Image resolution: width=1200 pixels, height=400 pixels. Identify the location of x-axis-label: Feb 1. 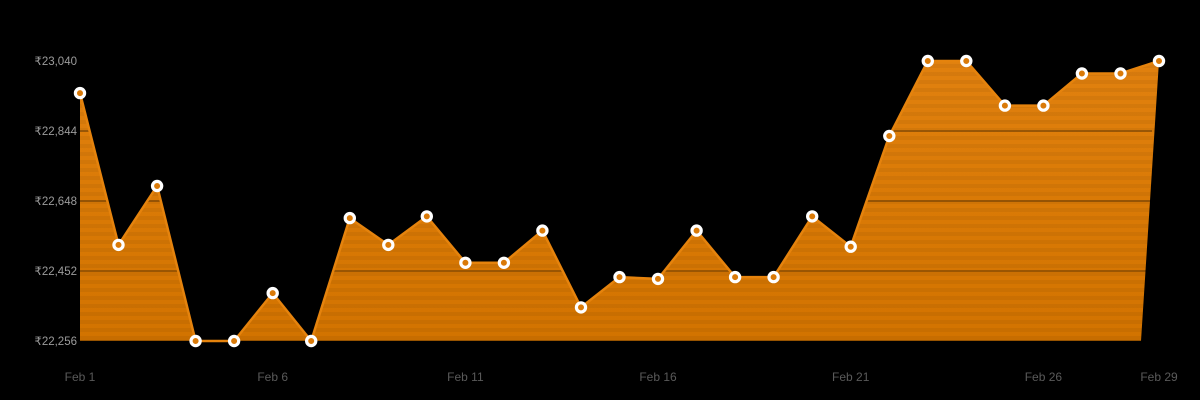
(80, 377).